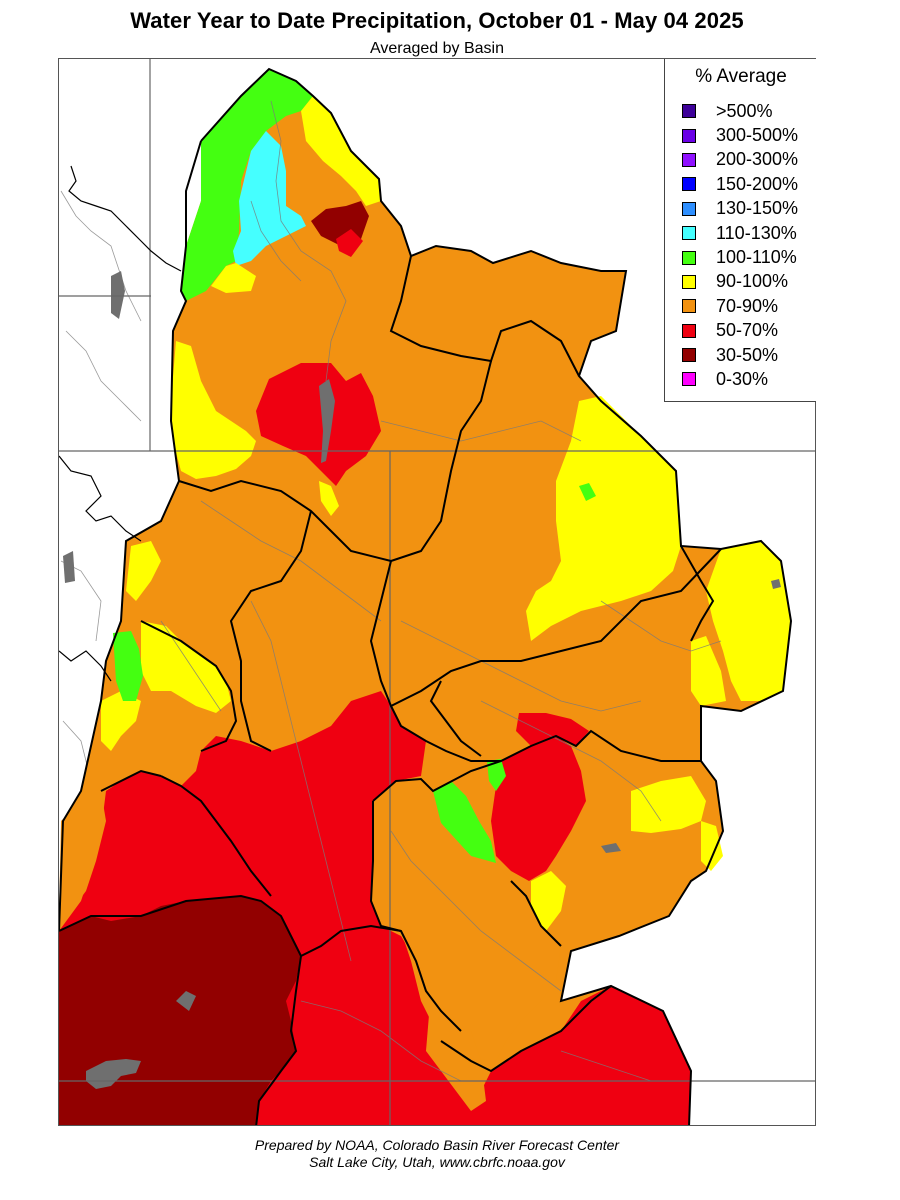 The height and width of the screenshot is (1200, 900). I want to click on legend-label: 150-200%, so click(757, 183).